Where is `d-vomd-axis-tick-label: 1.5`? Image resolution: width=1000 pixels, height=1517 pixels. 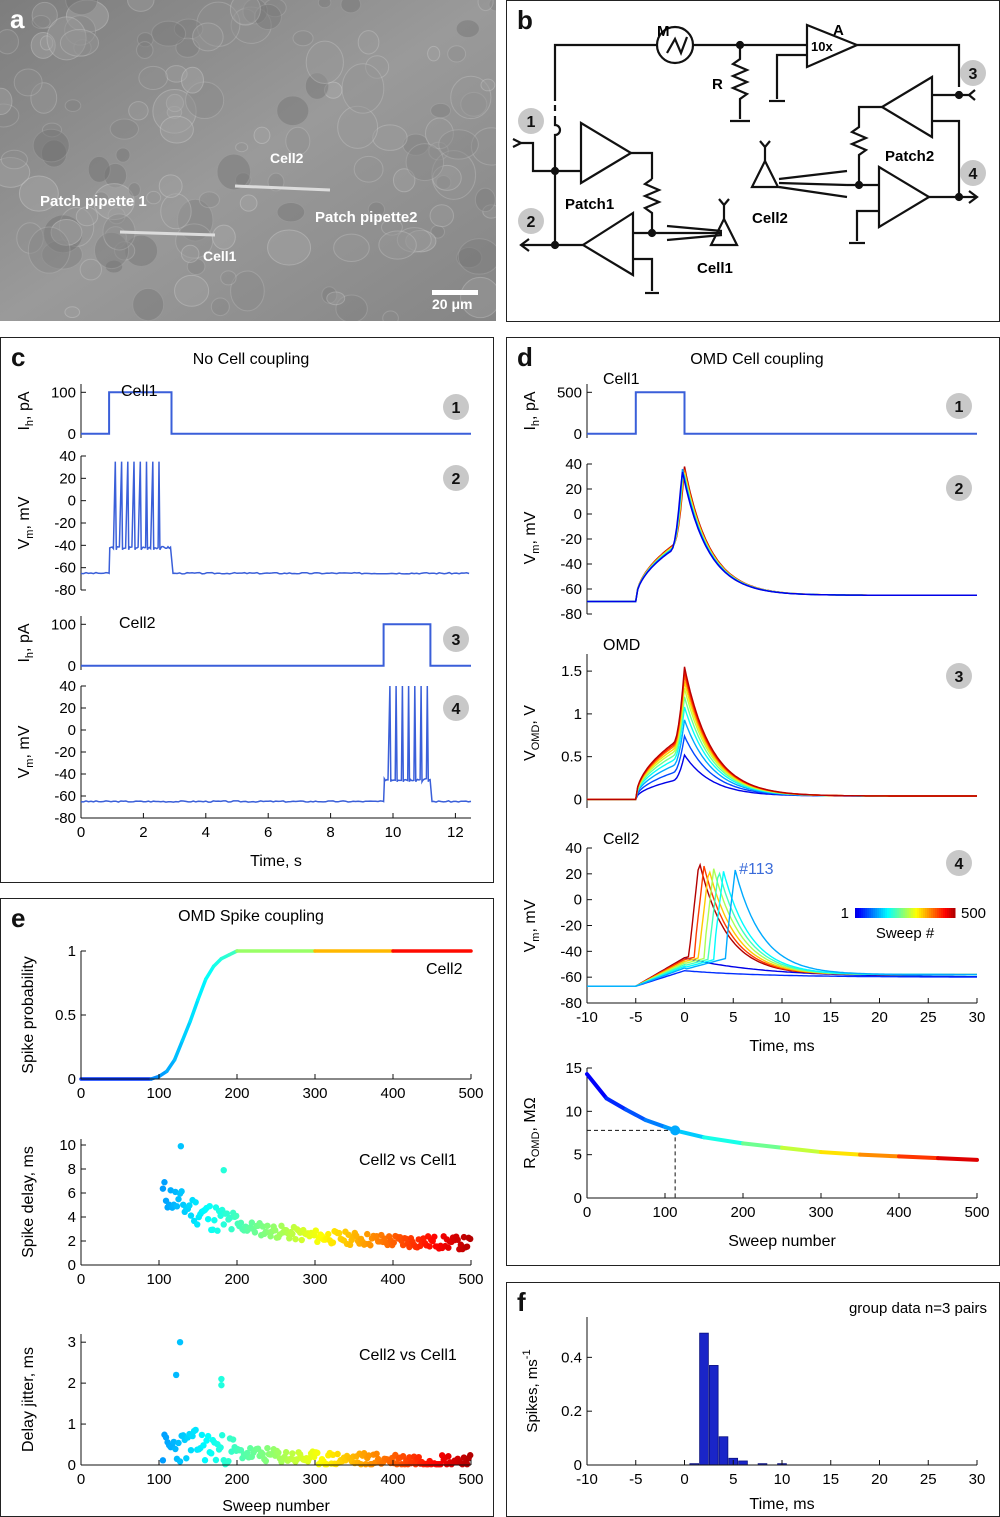
d-vomd-axis-tick-label: 1.5 is located at coordinates (571, 671).